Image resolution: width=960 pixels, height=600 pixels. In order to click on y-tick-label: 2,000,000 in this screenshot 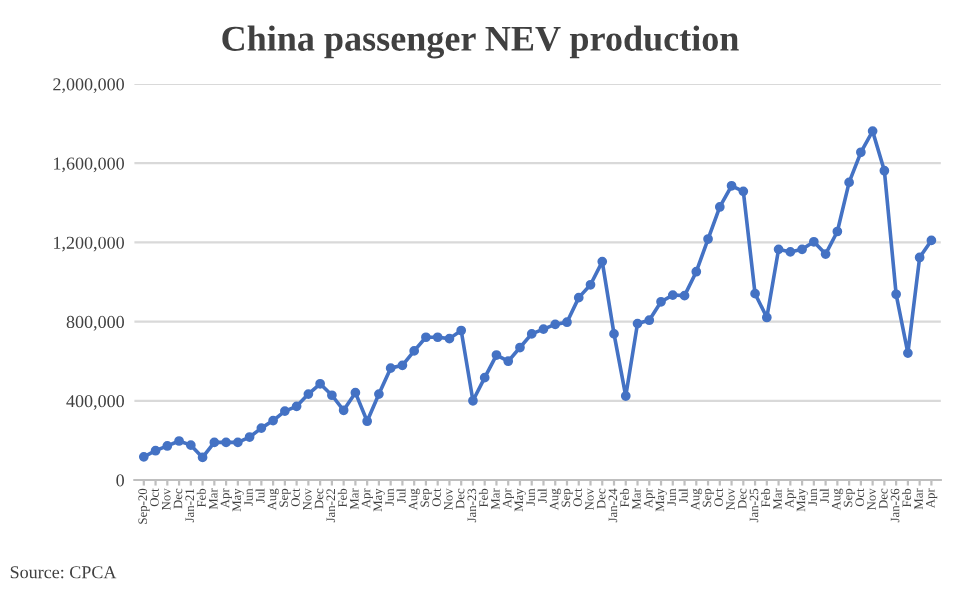, I will do `click(88, 86)`.